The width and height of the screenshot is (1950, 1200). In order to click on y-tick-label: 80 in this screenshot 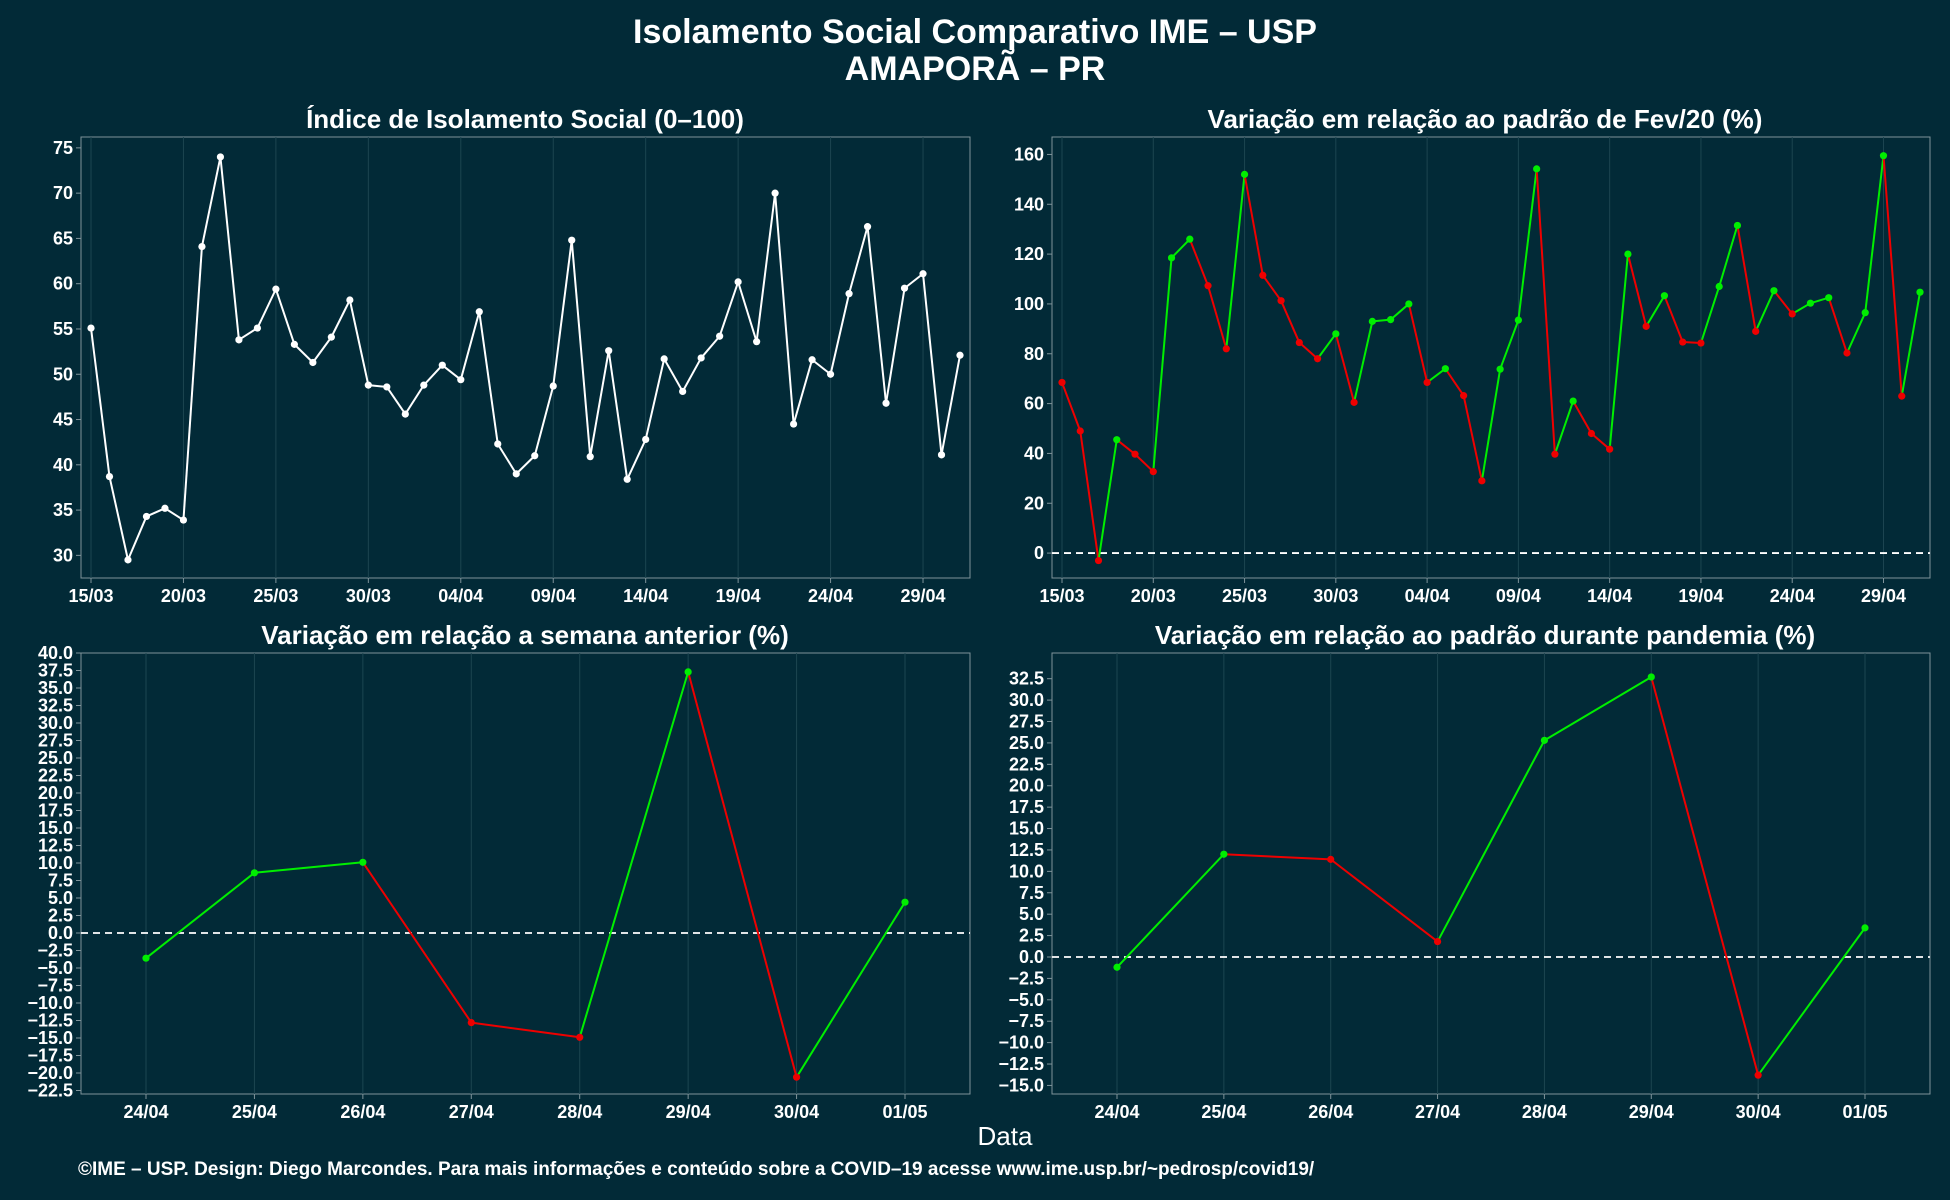, I will do `click(1034, 354)`.